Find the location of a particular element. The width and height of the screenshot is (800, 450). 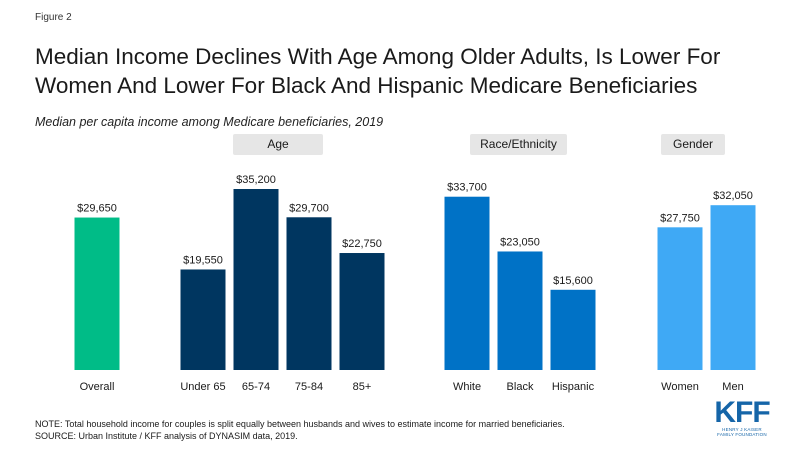

value-label: $32,050 is located at coordinates (733, 196).